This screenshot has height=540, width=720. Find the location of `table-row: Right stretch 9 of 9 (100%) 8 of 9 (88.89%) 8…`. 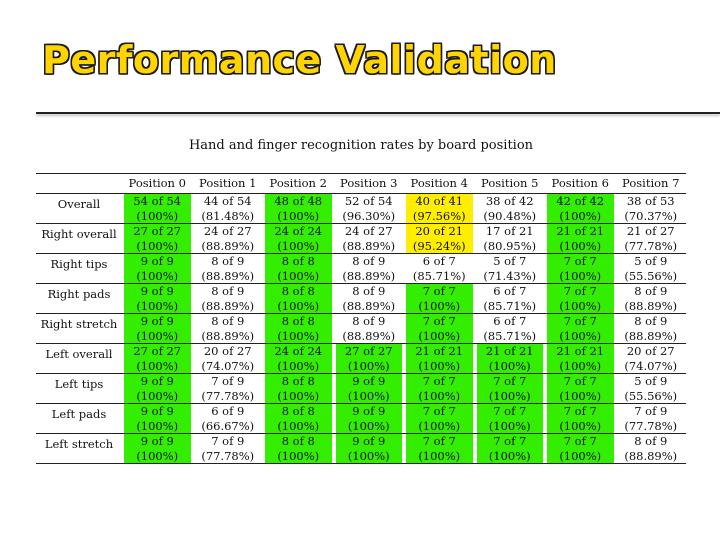

table-row: Right stretch 9 of 9 (100%) 8 of 9 (88.89%) 8… is located at coordinates (361, 329).